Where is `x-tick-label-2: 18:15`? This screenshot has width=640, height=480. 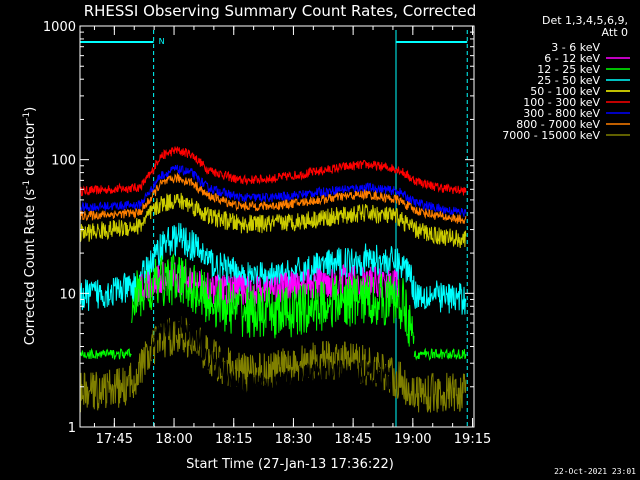 x-tick-label-2: 18:15 is located at coordinates (233, 439).